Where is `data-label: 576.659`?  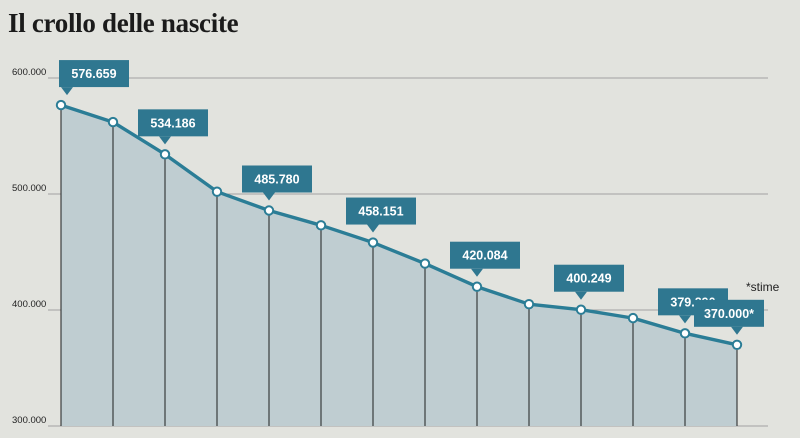
data-label: 576.659 is located at coordinates (94, 78).